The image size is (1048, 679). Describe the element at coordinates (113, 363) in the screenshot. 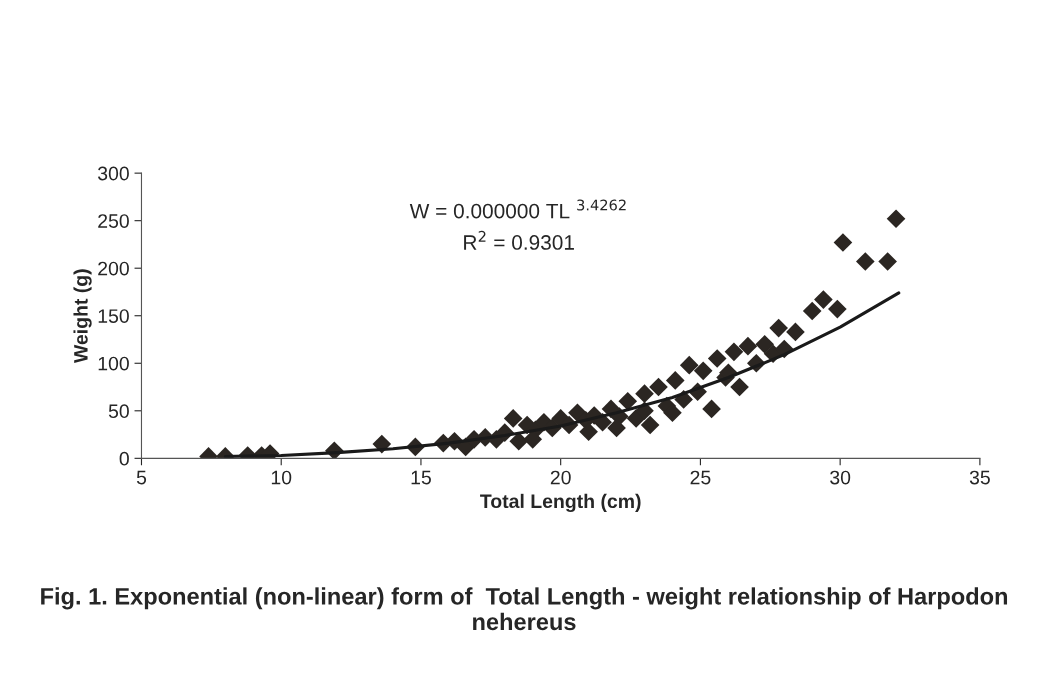

I see `y-tick-label: 100` at that location.